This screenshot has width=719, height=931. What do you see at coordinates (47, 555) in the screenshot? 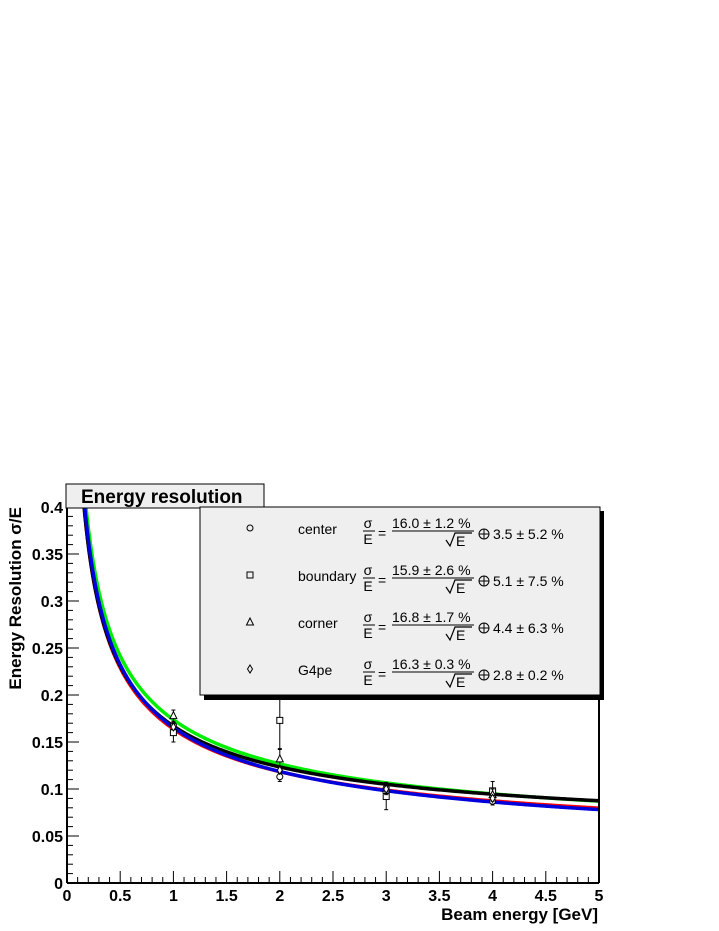
I see `y-tick-label: 0.35` at bounding box center [47, 555].